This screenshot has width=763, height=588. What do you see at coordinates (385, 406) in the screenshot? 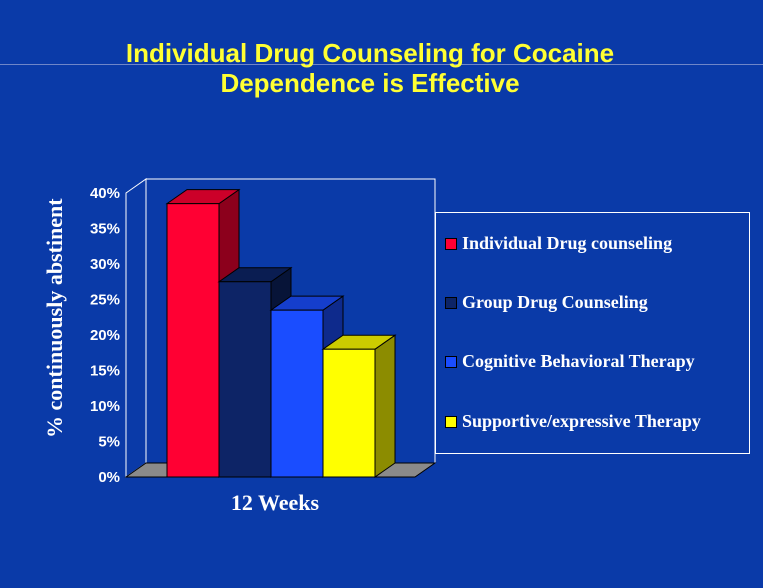
I see `bar-side` at bounding box center [385, 406].